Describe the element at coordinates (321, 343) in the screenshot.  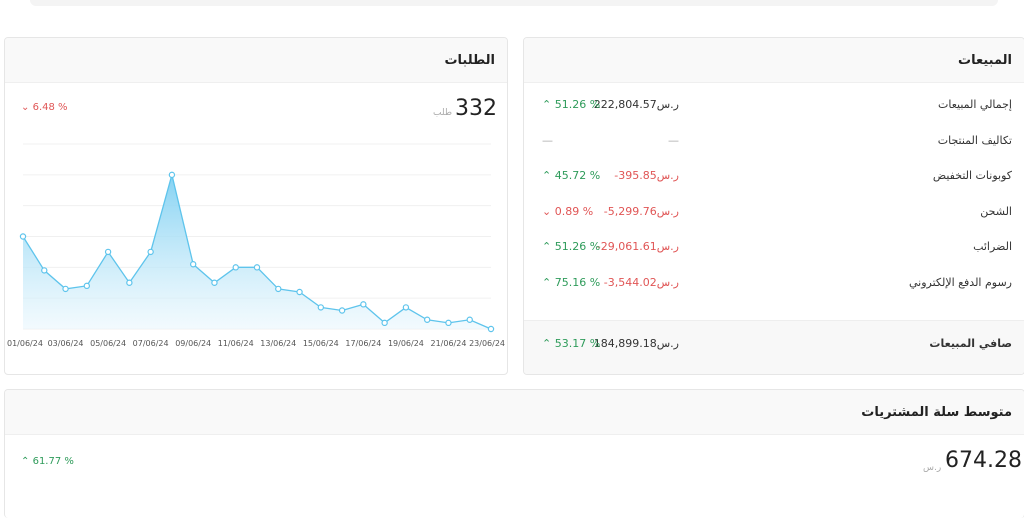
I see `x-tick-label: 15/06/24` at that location.